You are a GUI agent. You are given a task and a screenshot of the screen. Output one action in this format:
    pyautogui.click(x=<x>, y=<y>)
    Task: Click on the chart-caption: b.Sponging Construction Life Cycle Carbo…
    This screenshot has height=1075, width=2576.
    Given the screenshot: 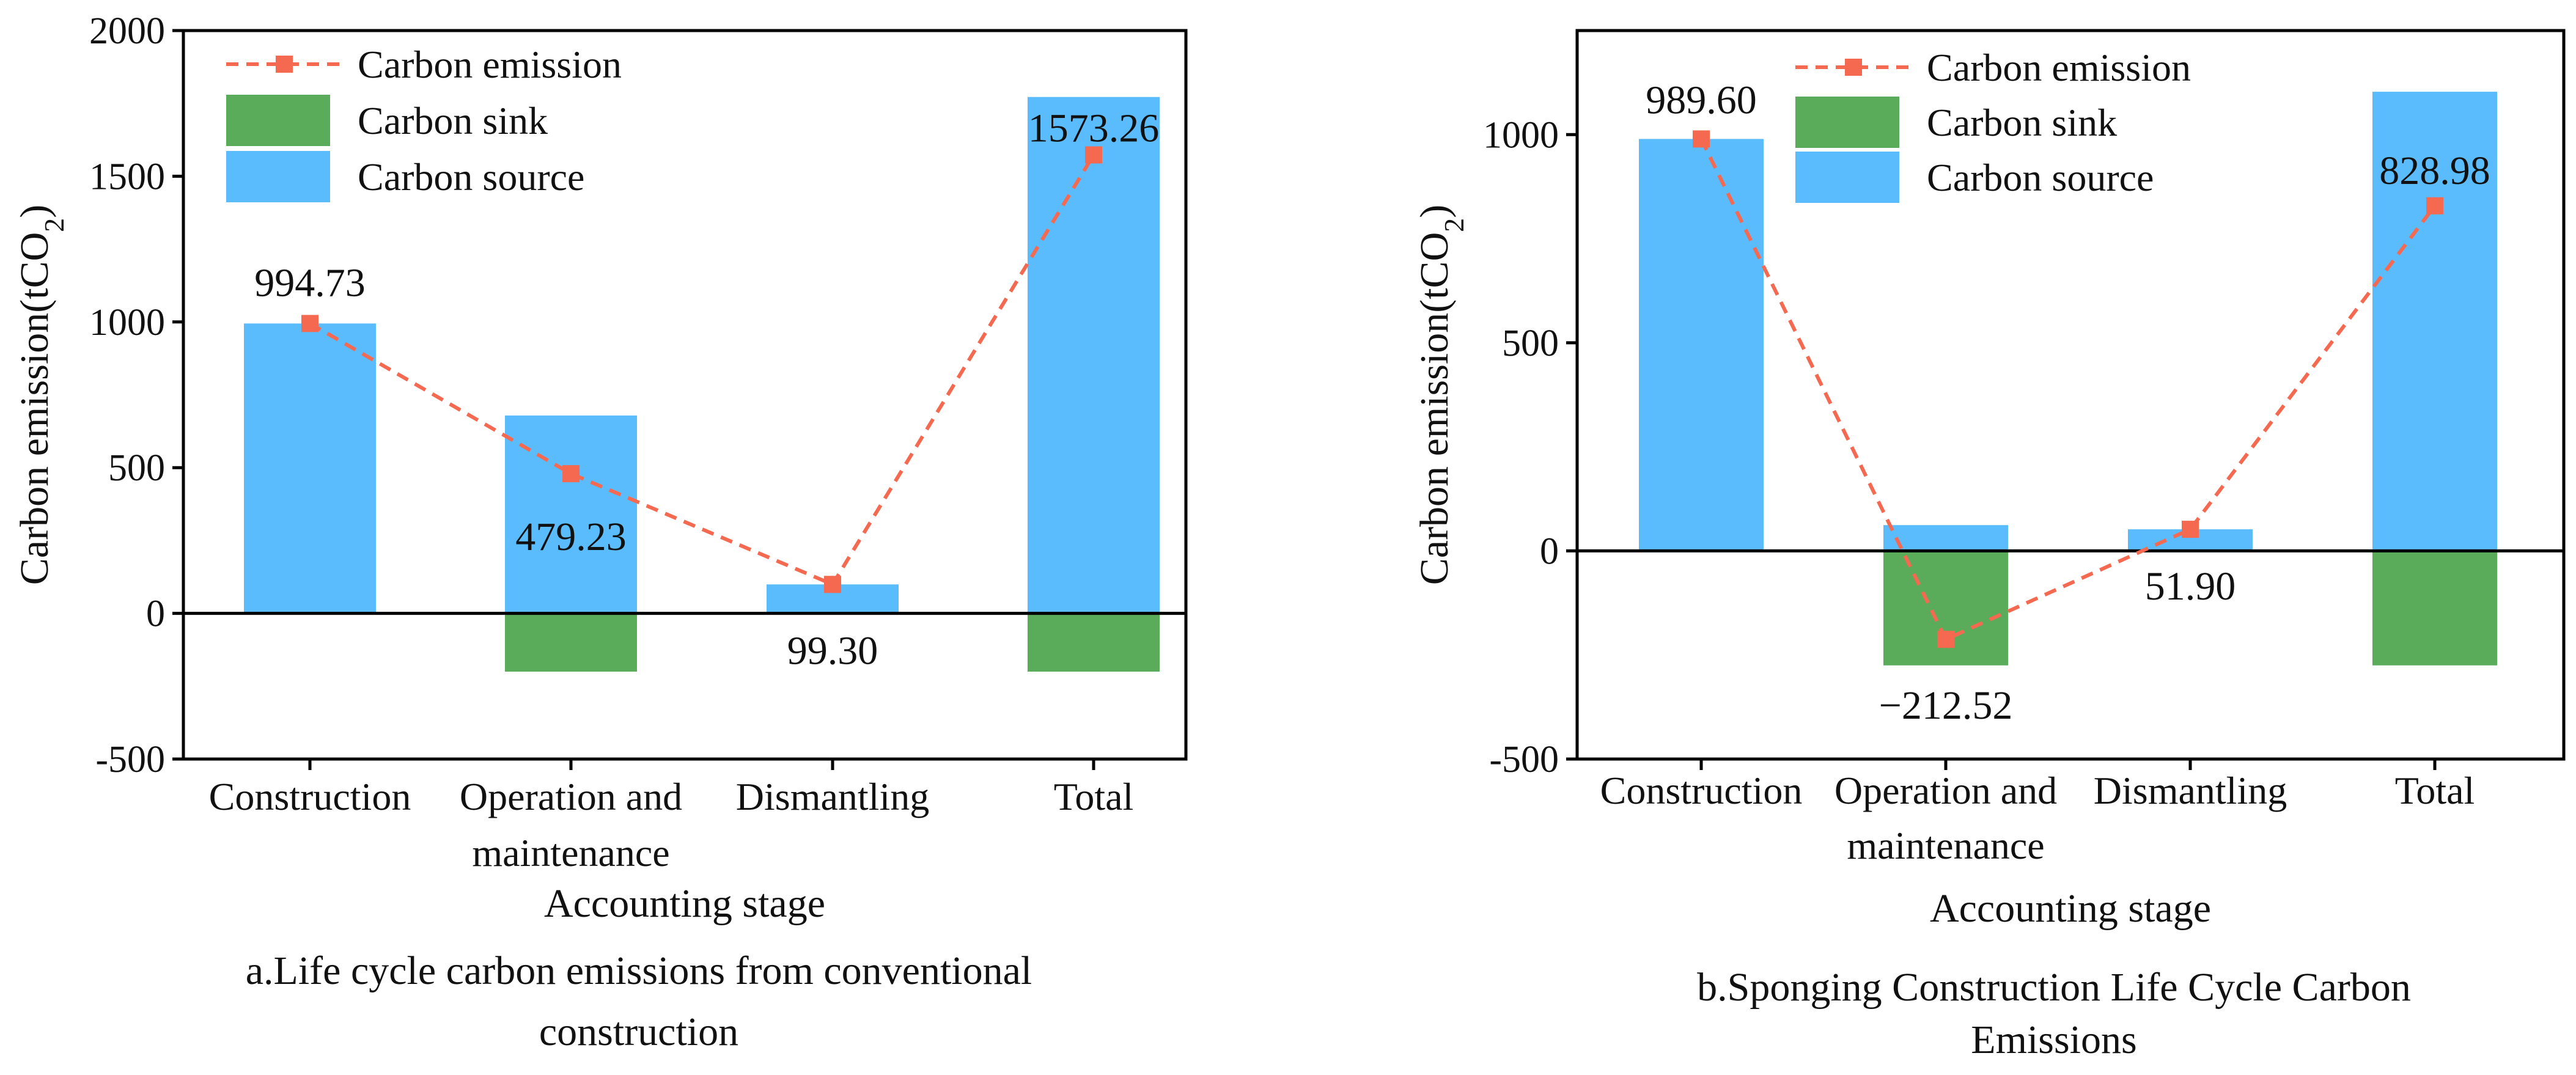 What is the action you would take?
    pyautogui.click(x=2054, y=987)
    